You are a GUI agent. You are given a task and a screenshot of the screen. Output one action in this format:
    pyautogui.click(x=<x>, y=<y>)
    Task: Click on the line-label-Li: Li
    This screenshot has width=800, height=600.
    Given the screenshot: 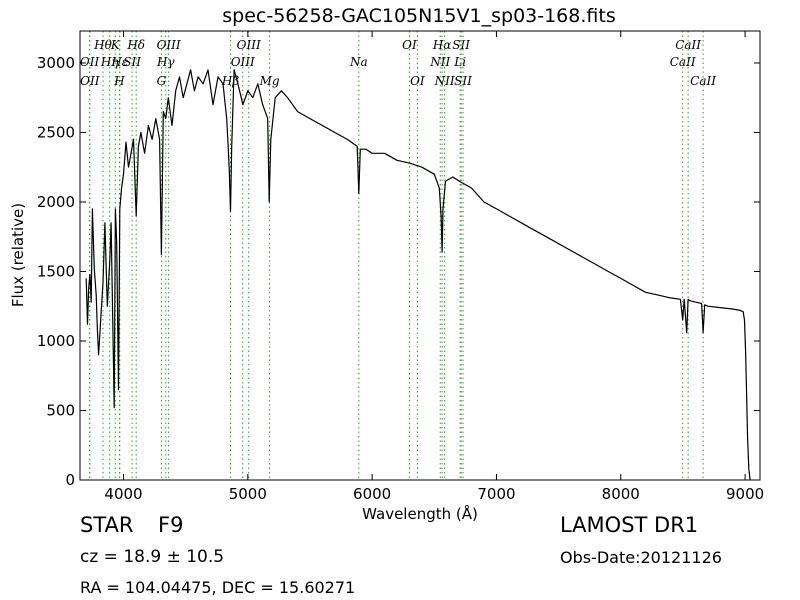 What is the action you would take?
    pyautogui.click(x=459, y=62)
    